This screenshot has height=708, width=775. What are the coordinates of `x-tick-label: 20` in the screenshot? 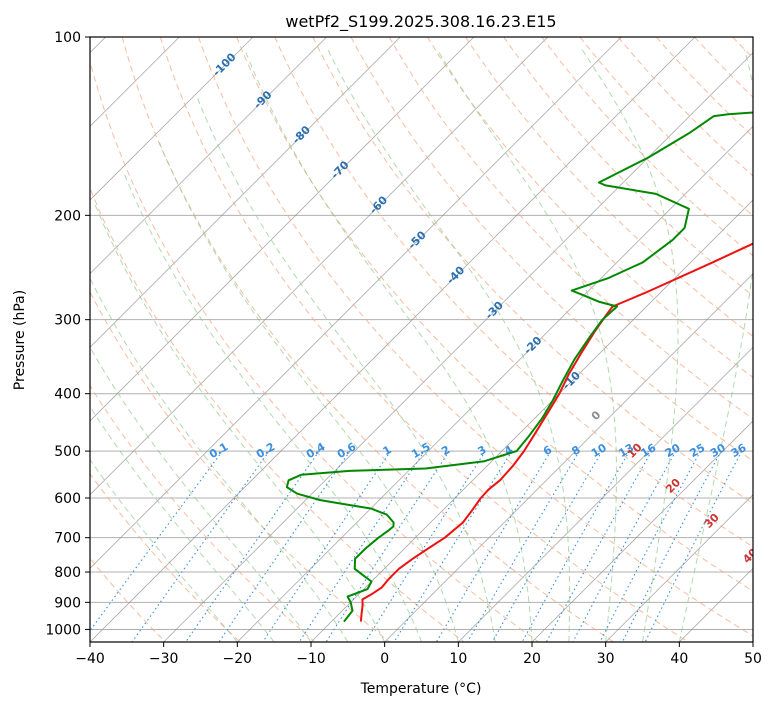 It's located at (532, 659).